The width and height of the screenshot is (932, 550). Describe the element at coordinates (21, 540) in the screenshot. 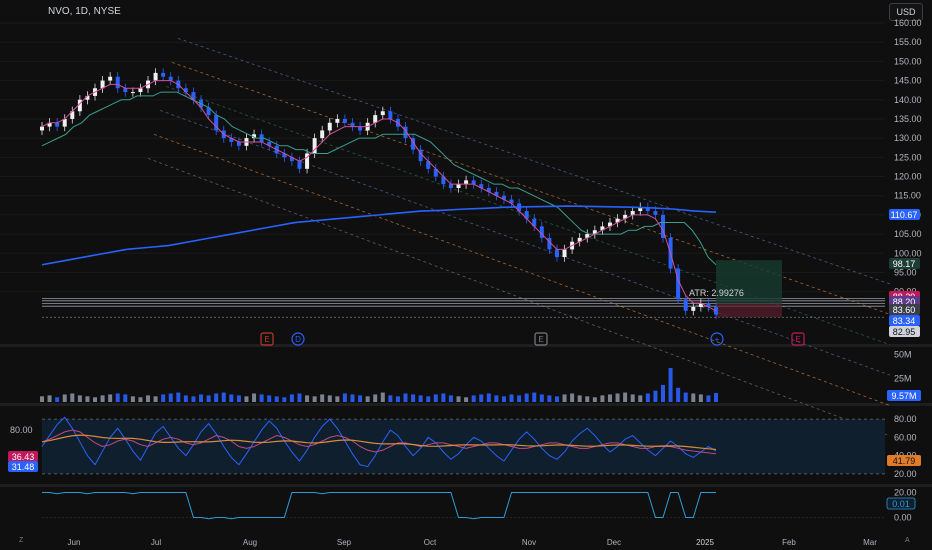

I see `corner-label-left: Z` at that location.